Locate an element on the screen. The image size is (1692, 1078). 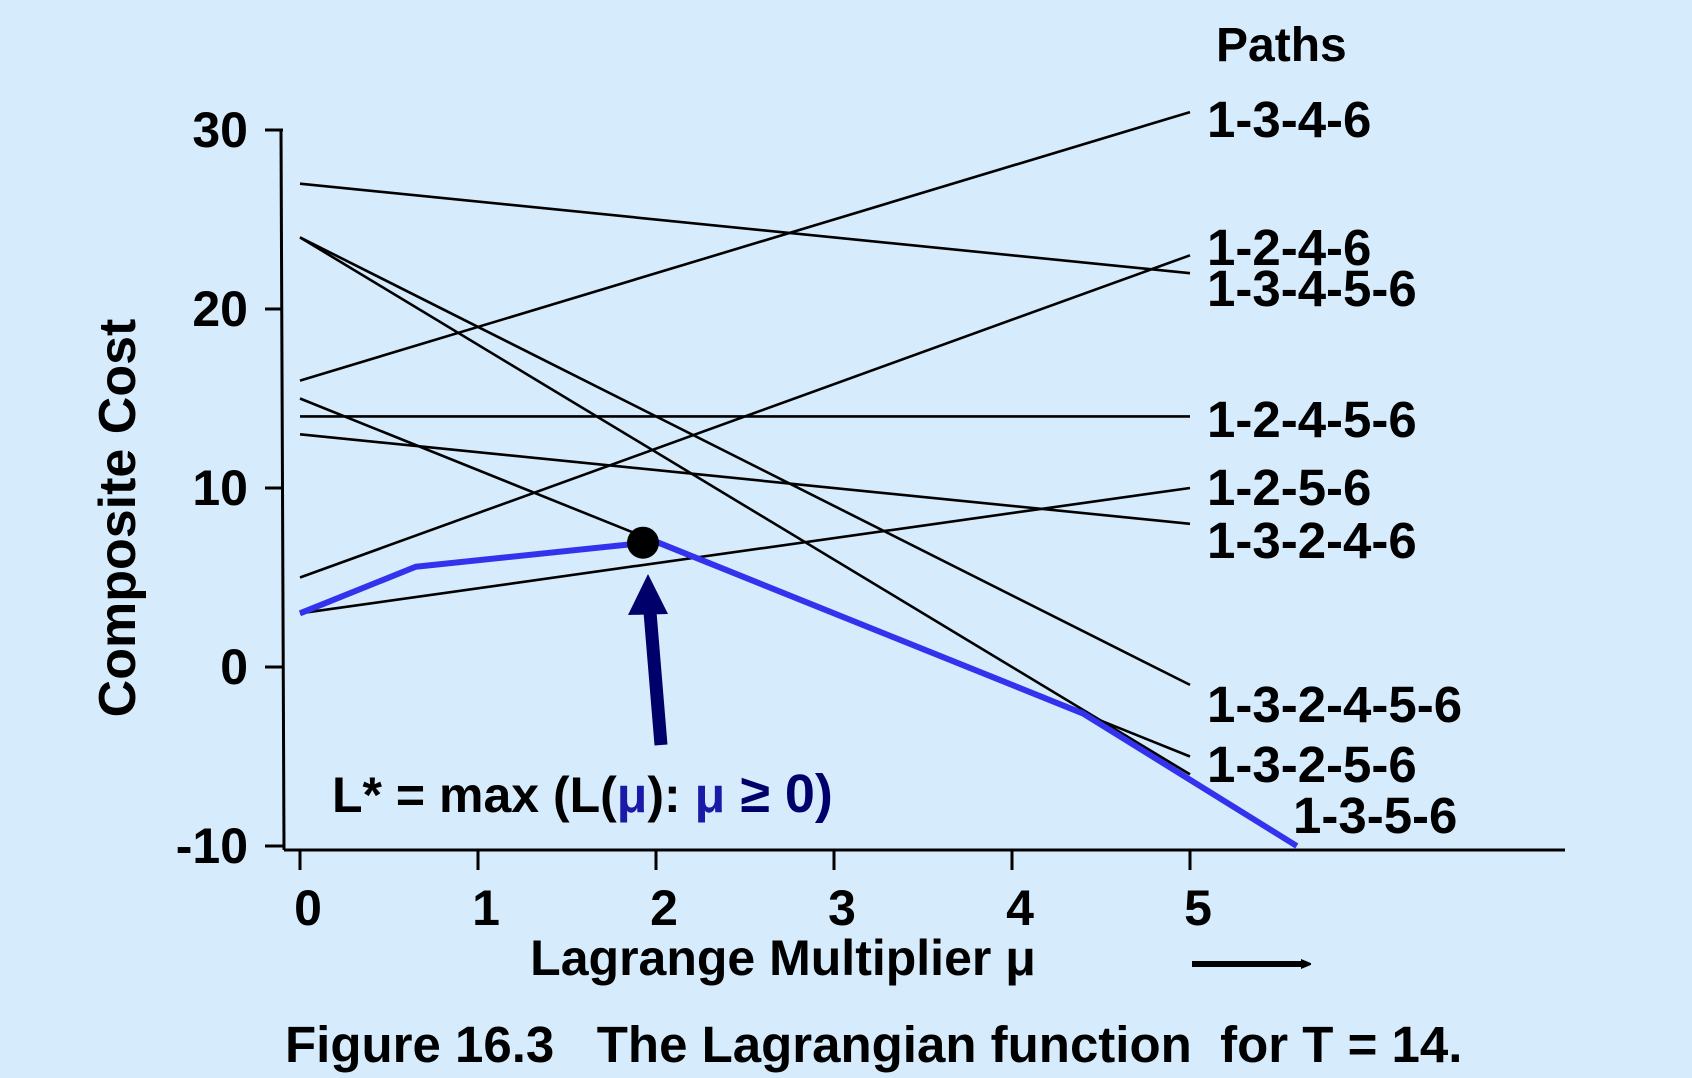
x-tick-label: 1 is located at coordinates (486, 908).